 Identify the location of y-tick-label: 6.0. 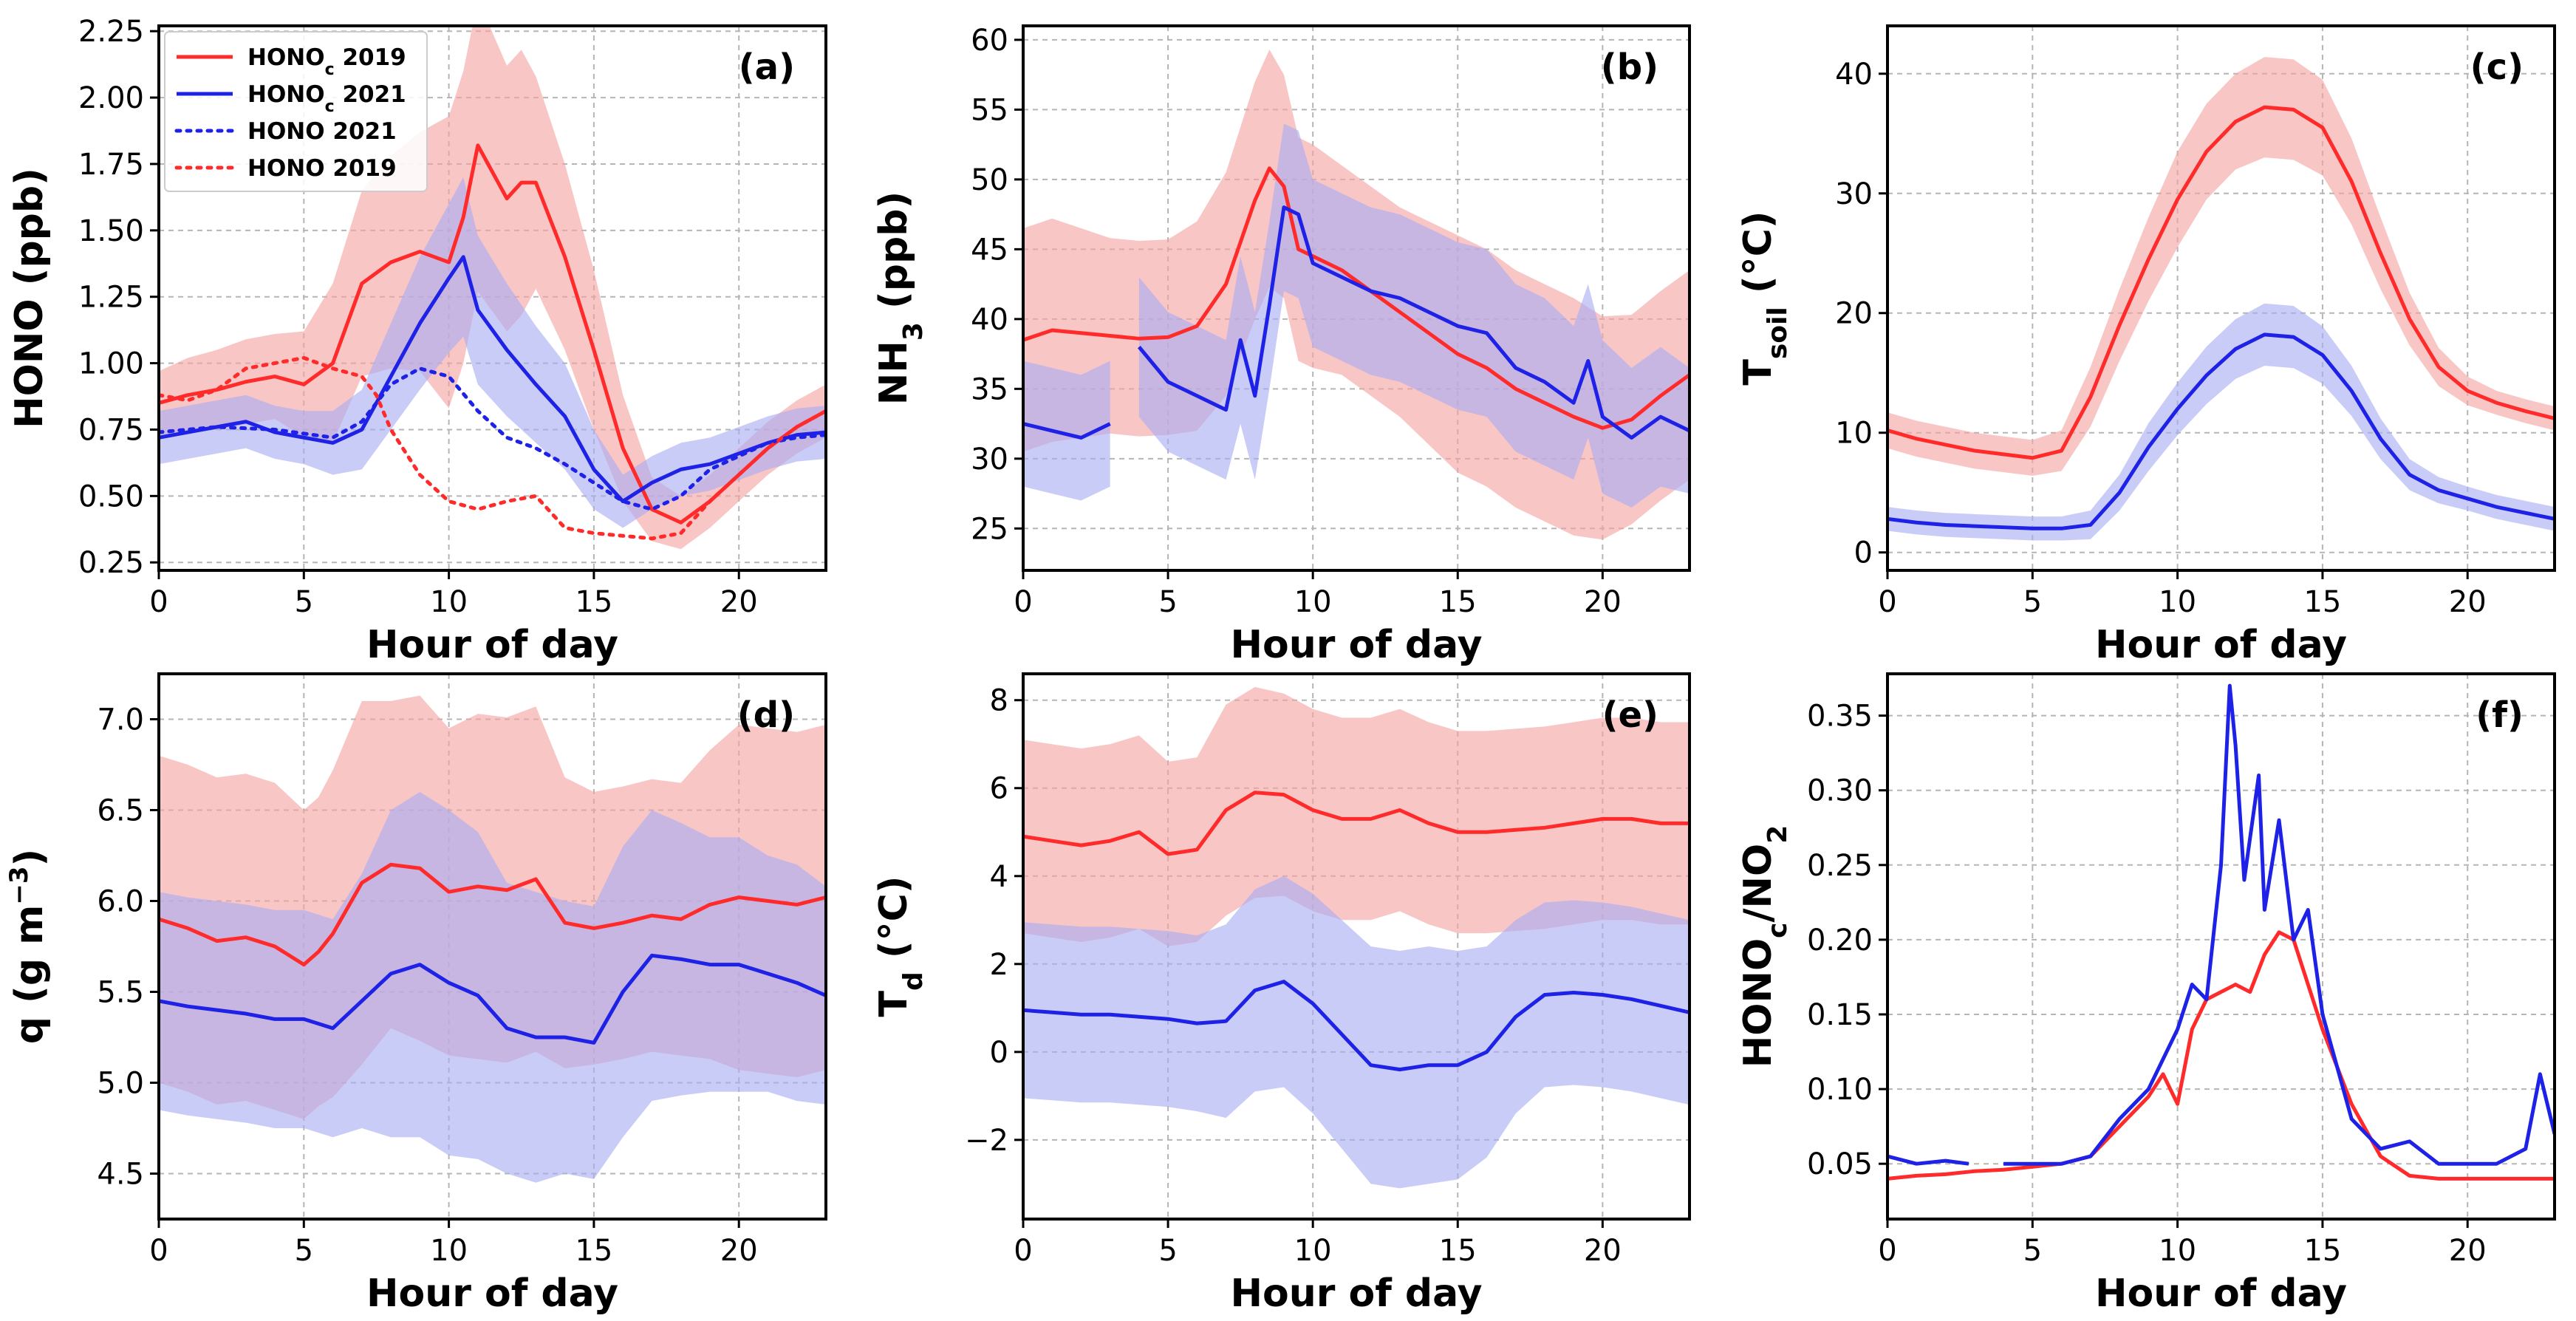
(121, 902).